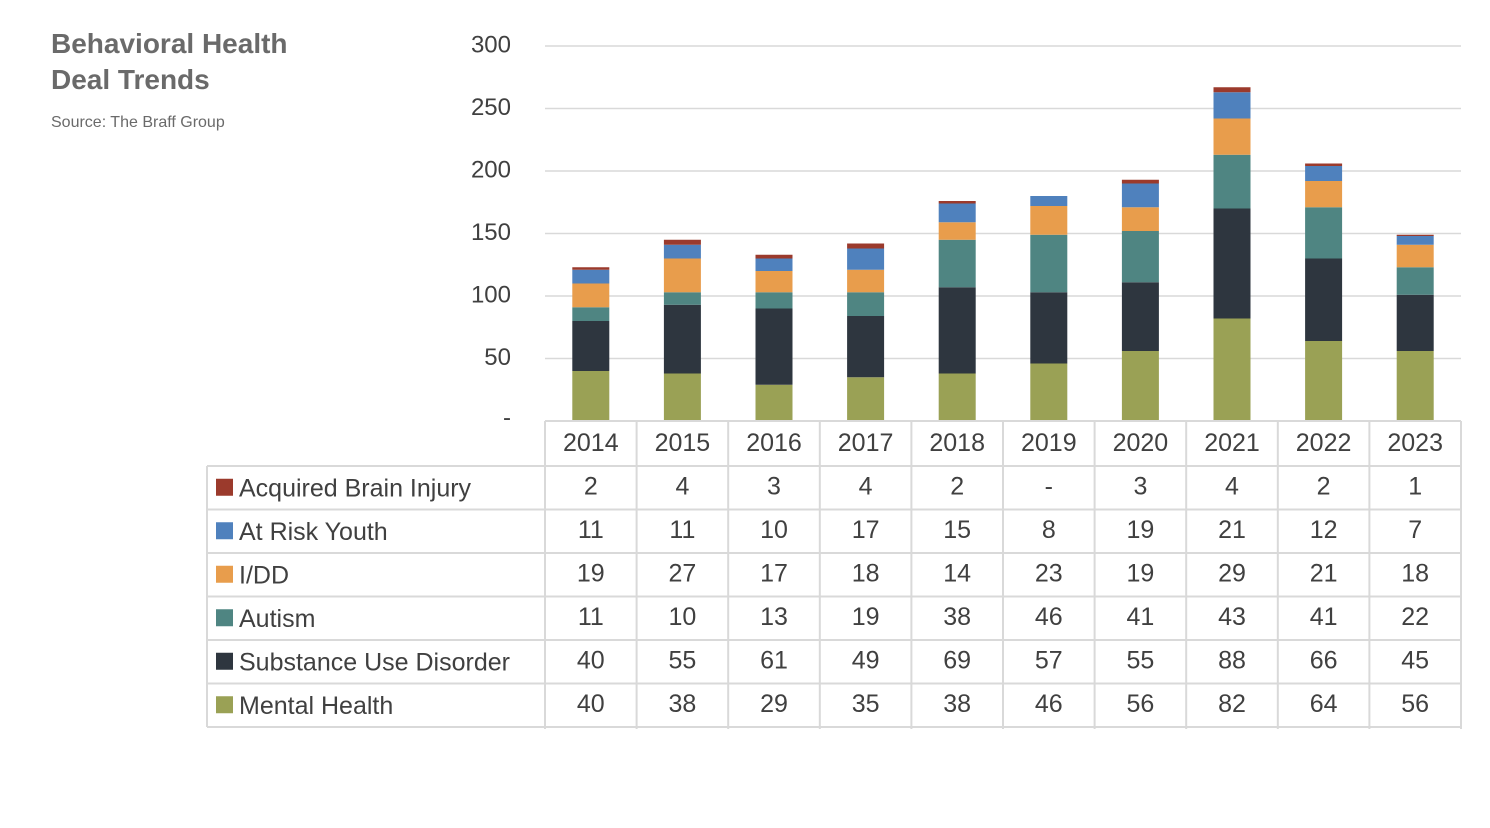  I want to click on bar-2017-autism, so click(866, 304).